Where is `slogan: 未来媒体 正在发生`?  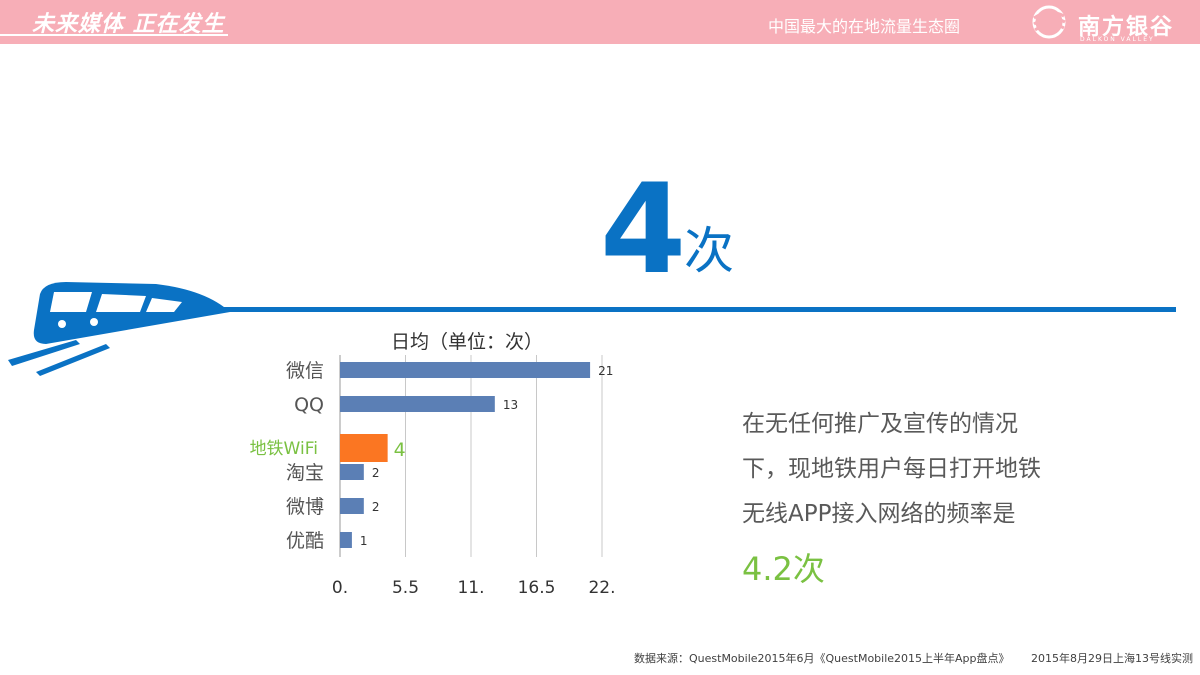
slogan: 未来媒体 正在发生 is located at coordinates (128, 24).